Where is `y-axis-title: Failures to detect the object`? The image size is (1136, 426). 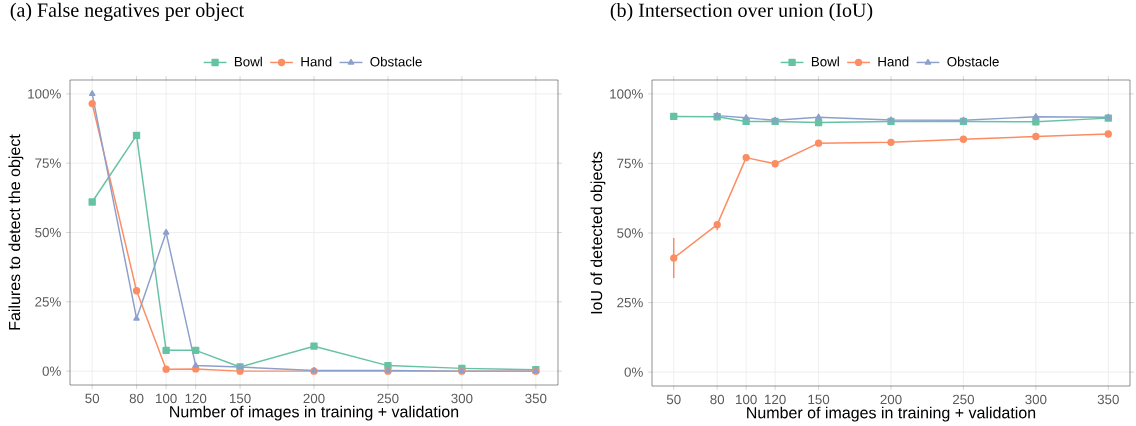 y-axis-title: Failures to detect the object is located at coordinates (16, 232).